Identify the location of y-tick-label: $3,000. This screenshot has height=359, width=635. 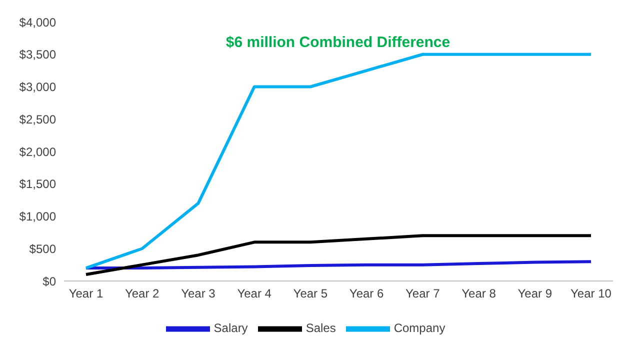
(37, 87).